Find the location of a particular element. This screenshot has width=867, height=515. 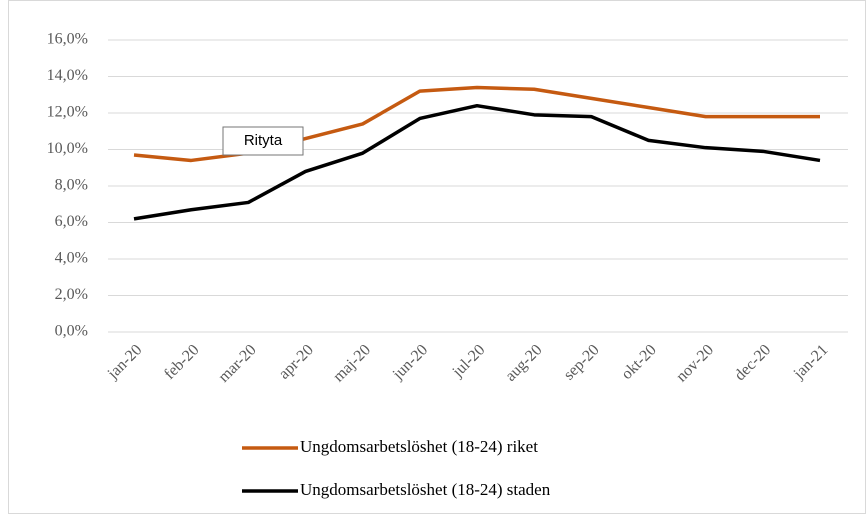

y-tick-label: 10,0% is located at coordinates (67, 148).